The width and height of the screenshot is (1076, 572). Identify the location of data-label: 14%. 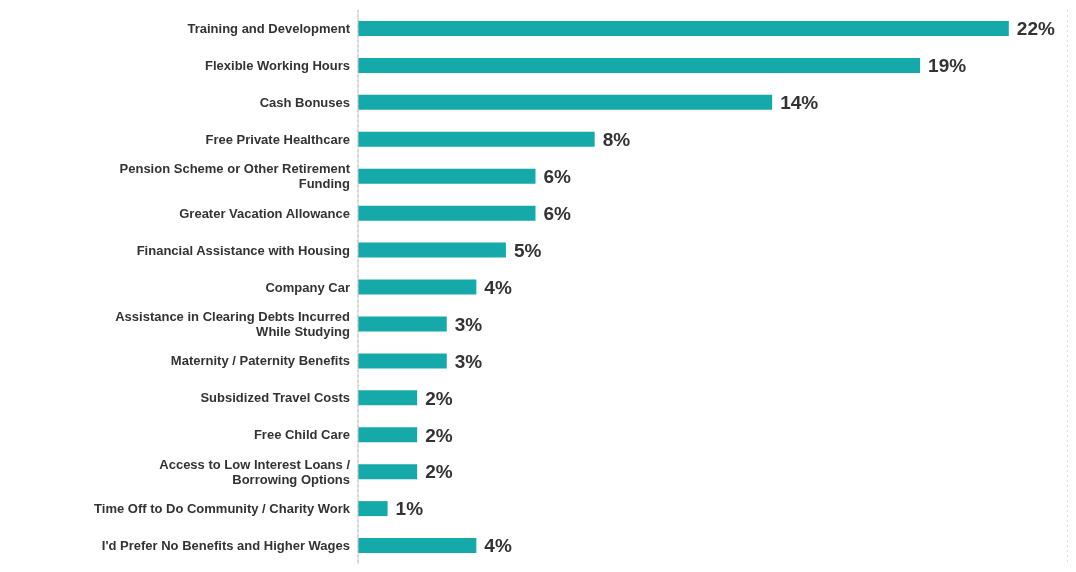
(799, 103).